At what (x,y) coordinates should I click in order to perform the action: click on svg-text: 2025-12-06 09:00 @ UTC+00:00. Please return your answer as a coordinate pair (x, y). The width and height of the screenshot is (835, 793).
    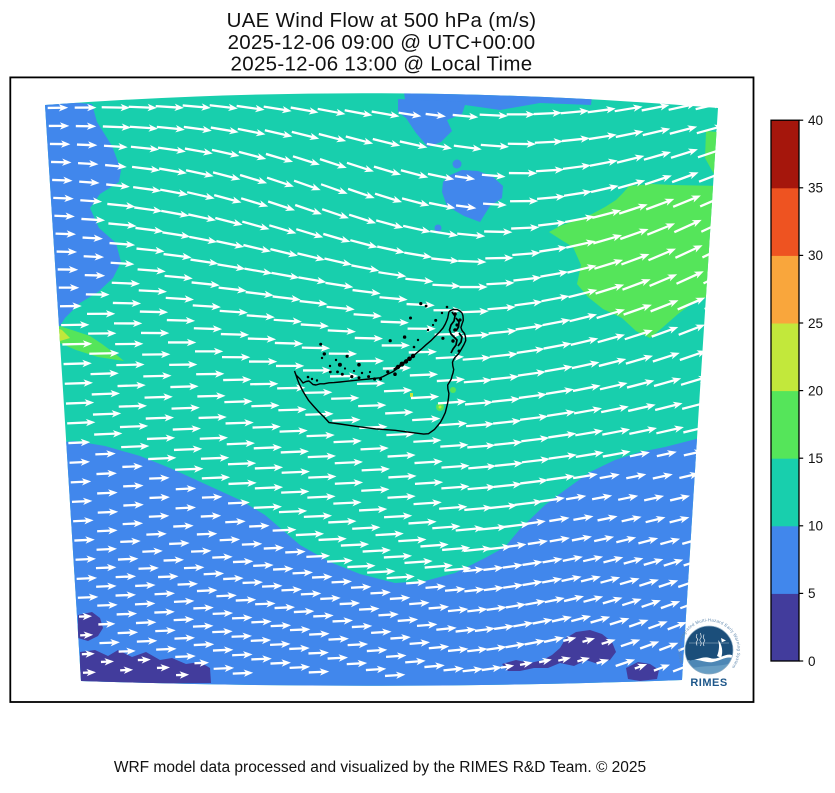
    Looking at the image, I should click on (382, 42).